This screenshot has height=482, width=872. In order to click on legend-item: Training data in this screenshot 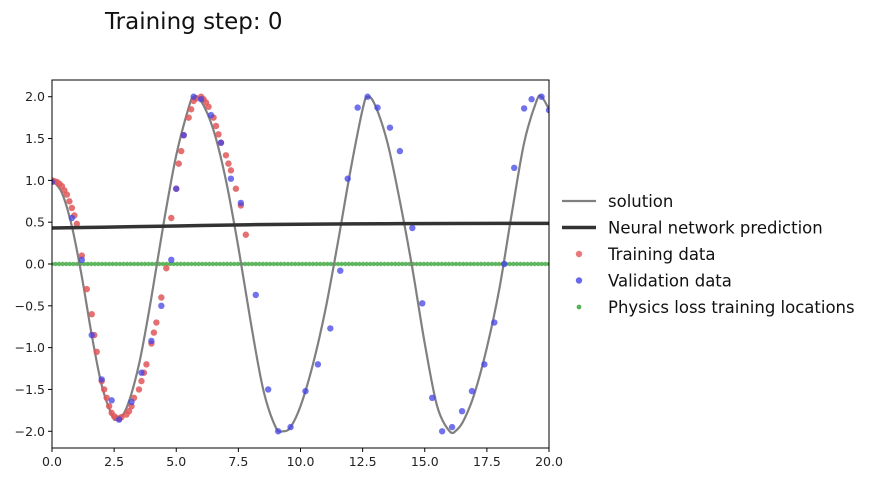, I will do `click(645, 254)`.